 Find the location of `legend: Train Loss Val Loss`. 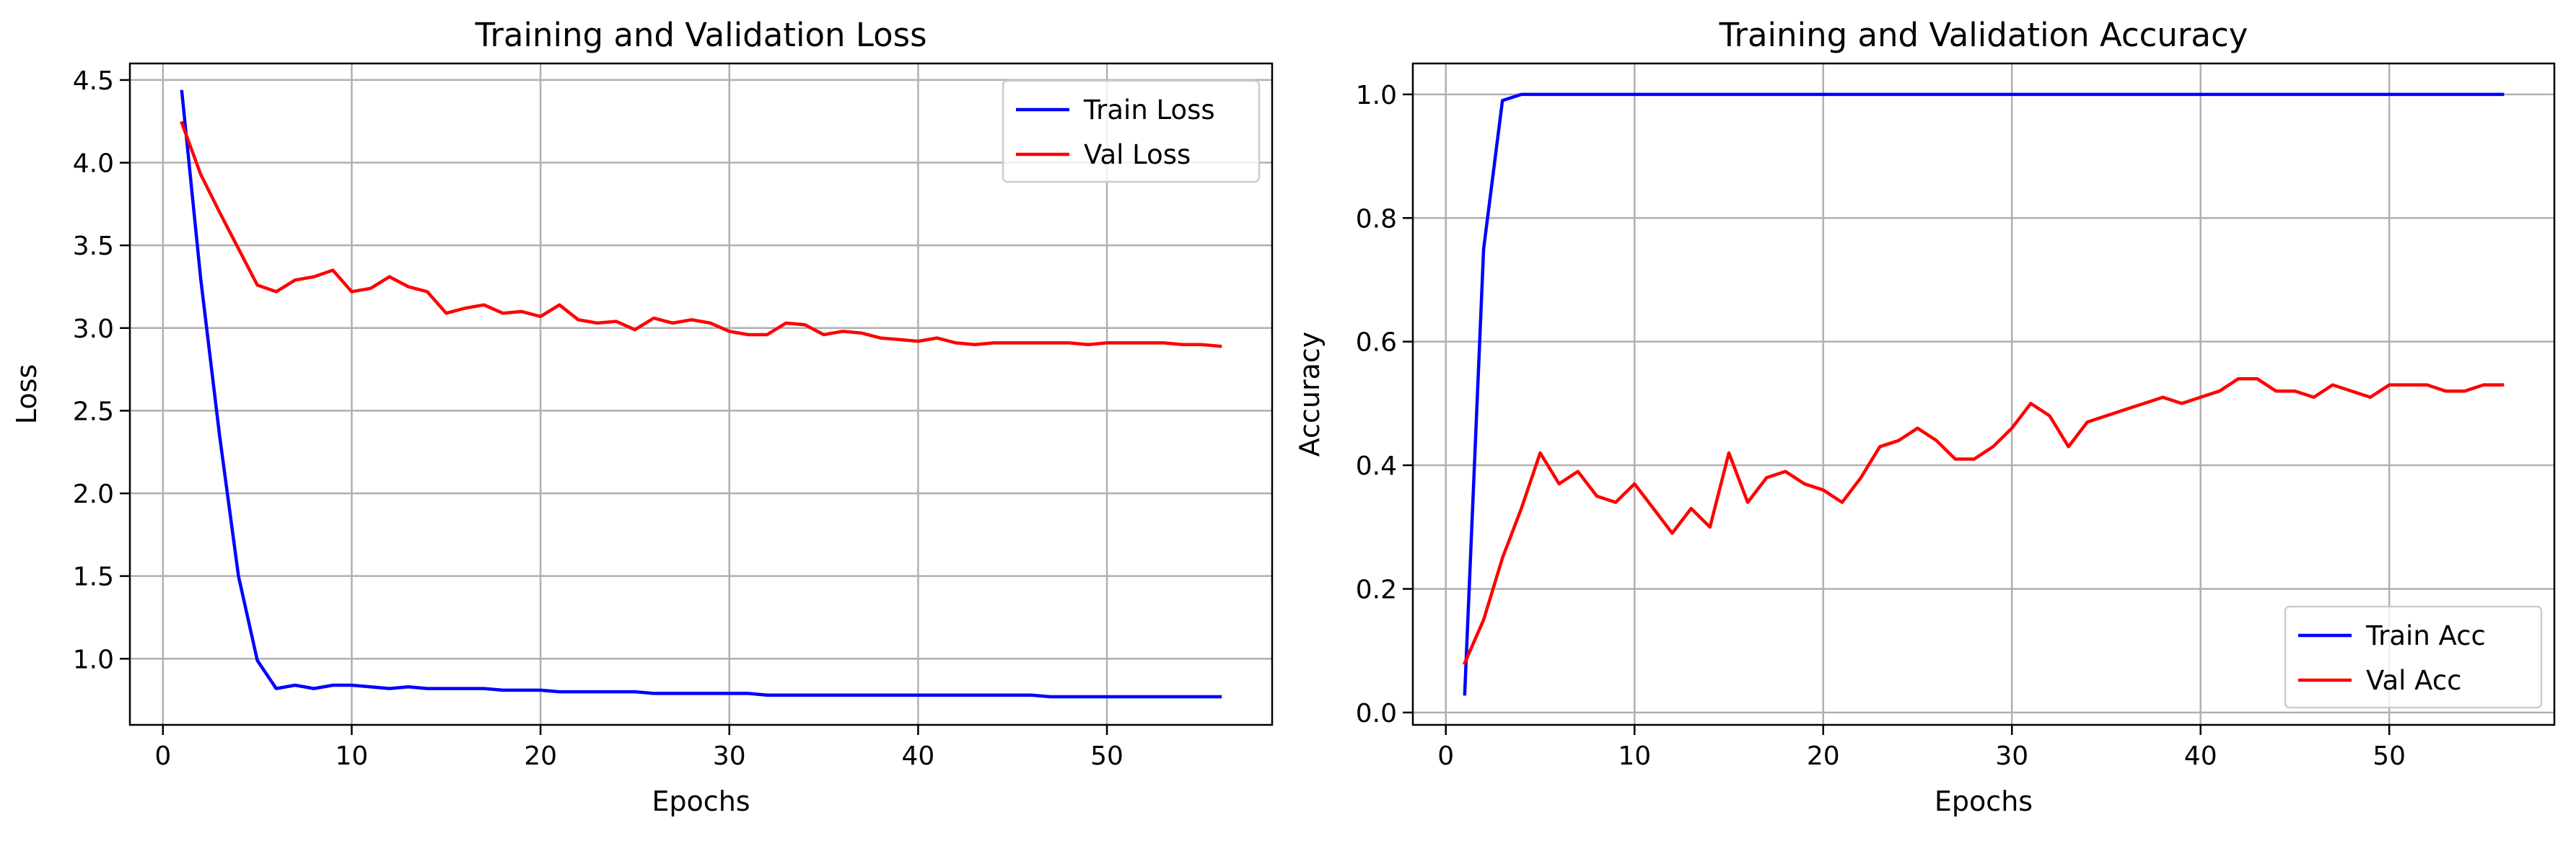

legend: Train Loss Val Loss is located at coordinates (1131, 131).